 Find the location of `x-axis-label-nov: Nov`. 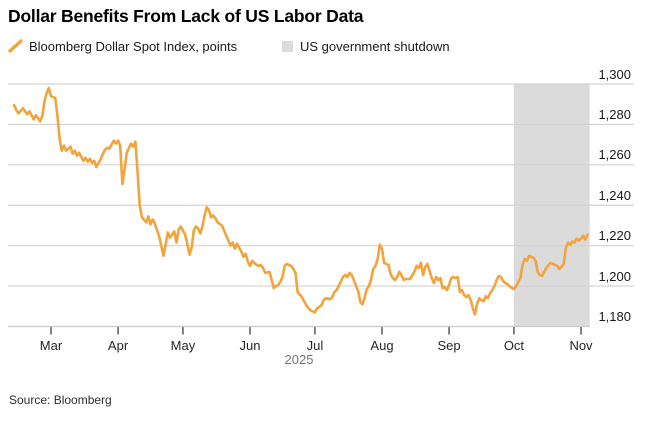

x-axis-label-nov: Nov is located at coordinates (581, 345).